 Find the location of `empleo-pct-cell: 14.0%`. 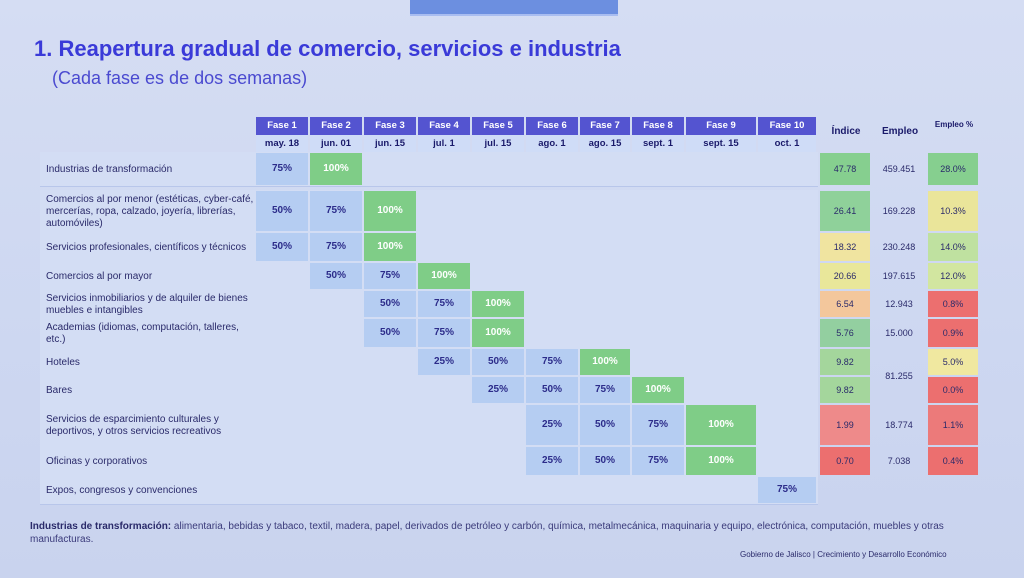

empleo-pct-cell: 14.0% is located at coordinates (953, 247).